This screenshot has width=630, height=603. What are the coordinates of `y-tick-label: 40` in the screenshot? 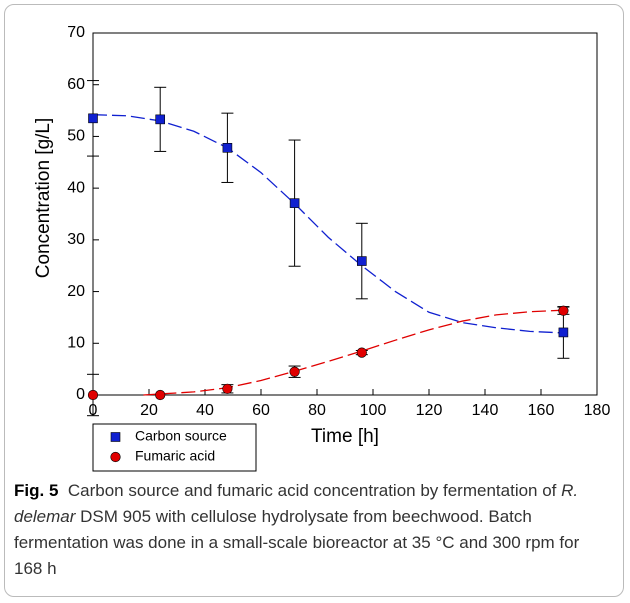 It's located at (76, 187).